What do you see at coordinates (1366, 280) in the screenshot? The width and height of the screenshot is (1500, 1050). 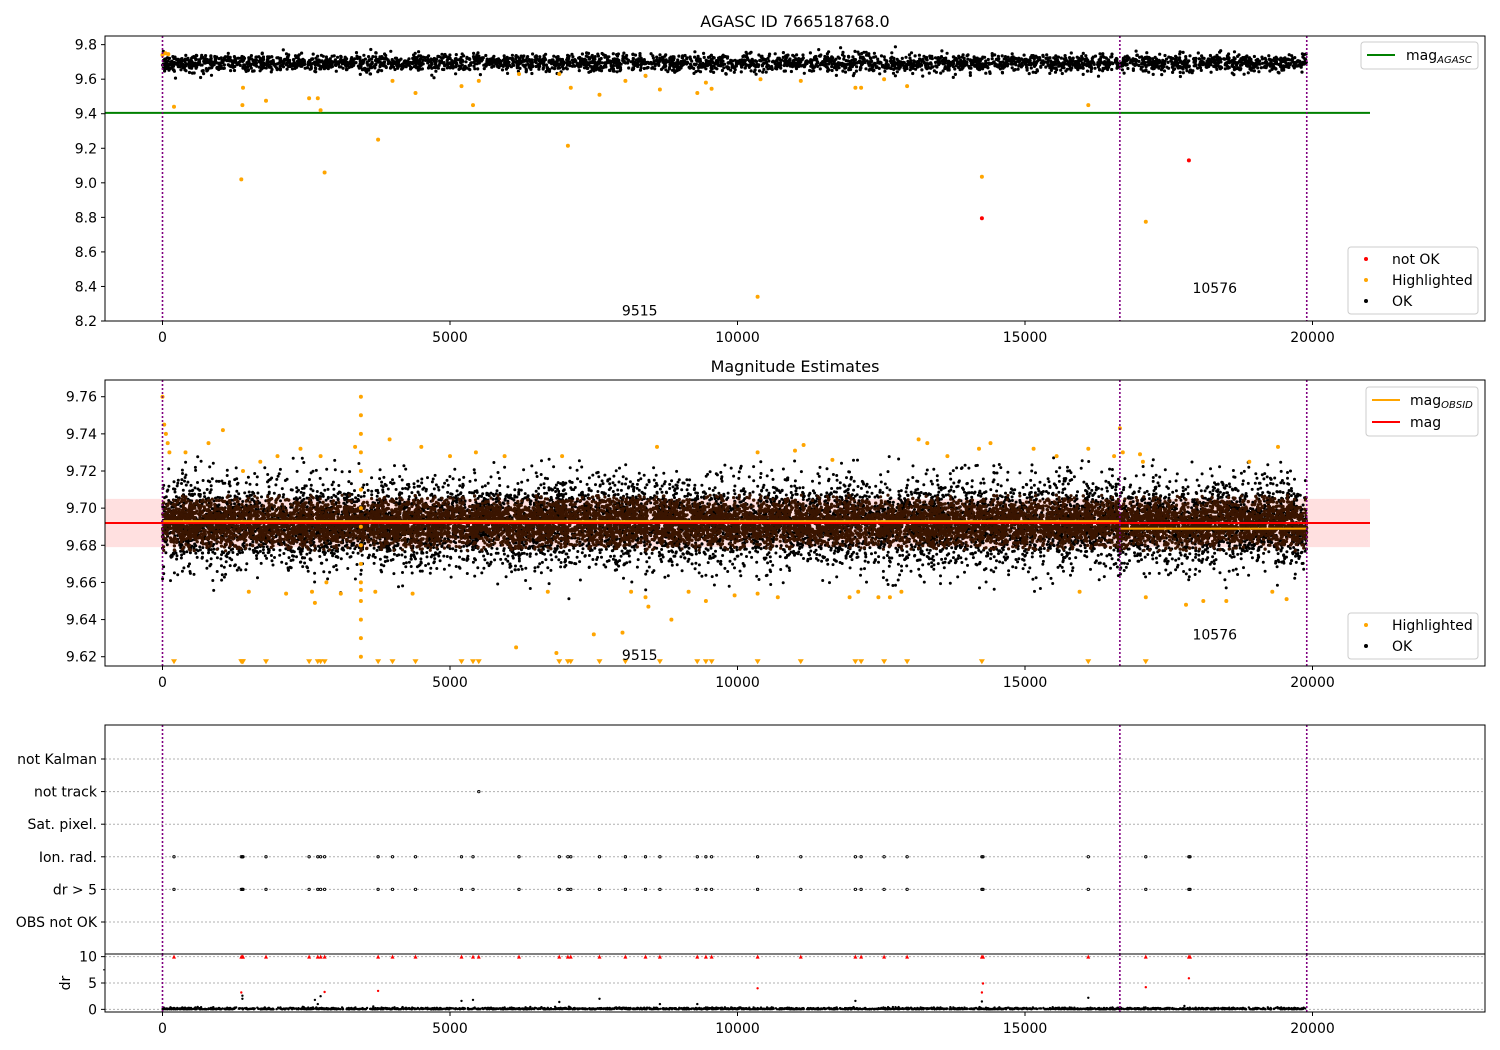 I see `chart1-legend-highlighted-marker` at bounding box center [1366, 280].